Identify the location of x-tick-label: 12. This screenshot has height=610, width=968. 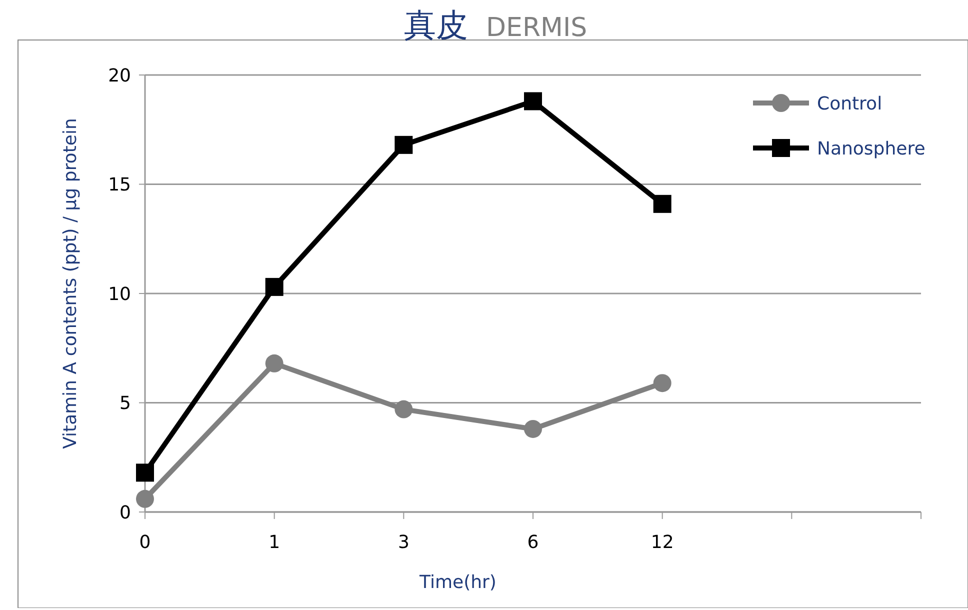
(662, 542).